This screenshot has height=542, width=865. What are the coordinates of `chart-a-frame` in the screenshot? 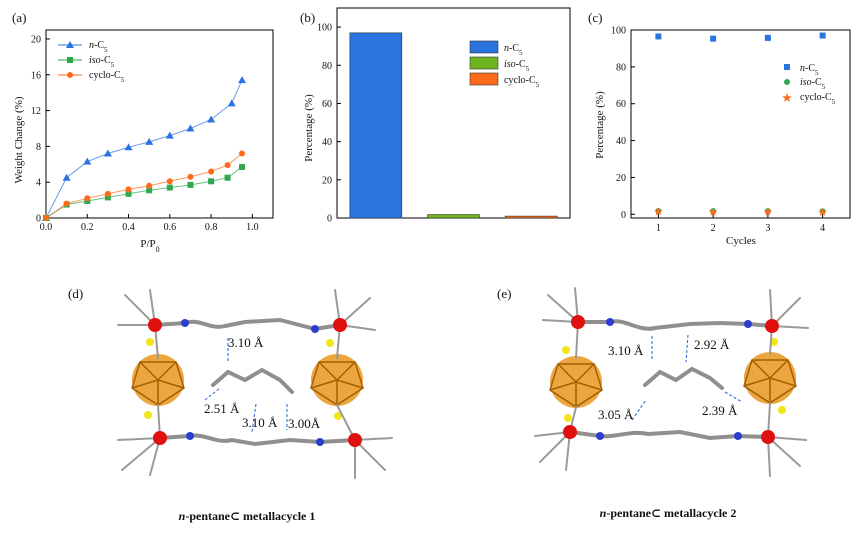 It's located at (159, 124).